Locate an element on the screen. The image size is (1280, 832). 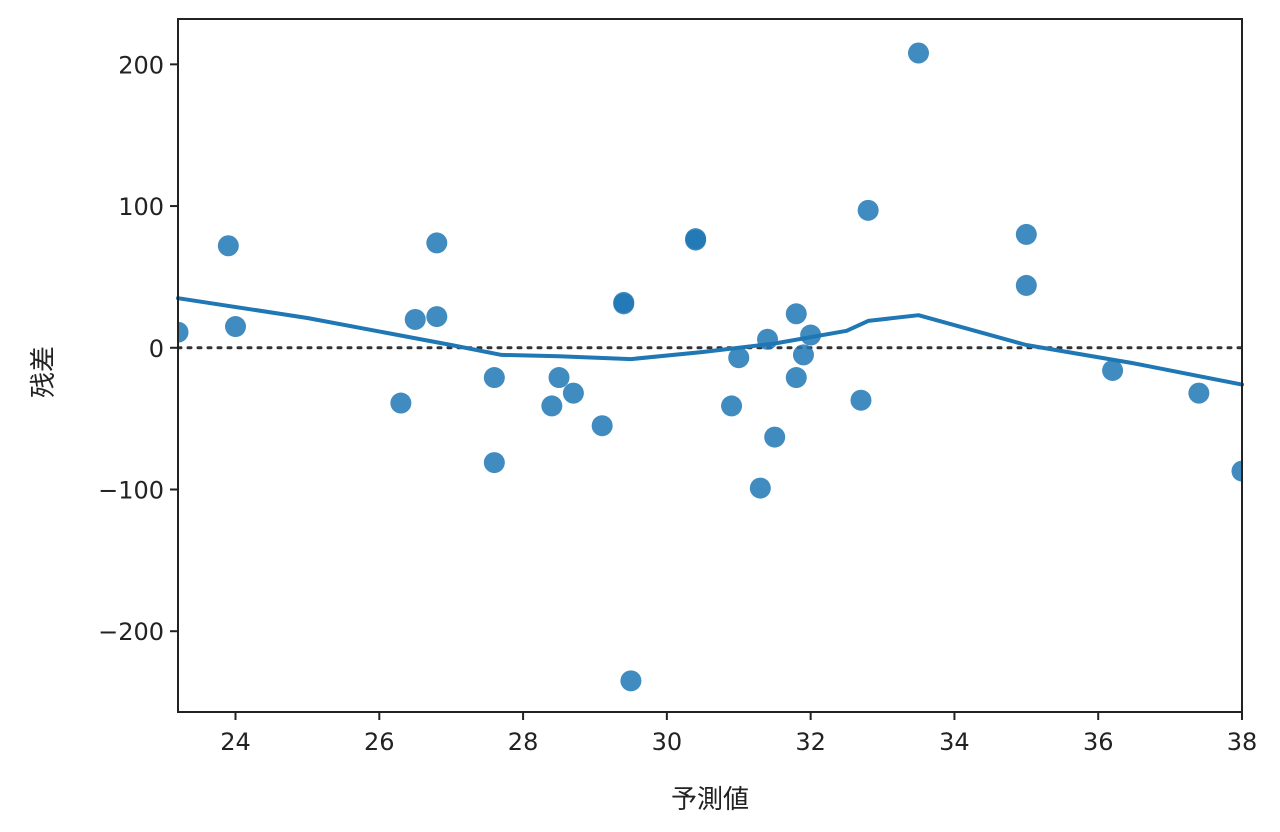
x-tick-label: 24 is located at coordinates (235, 742).